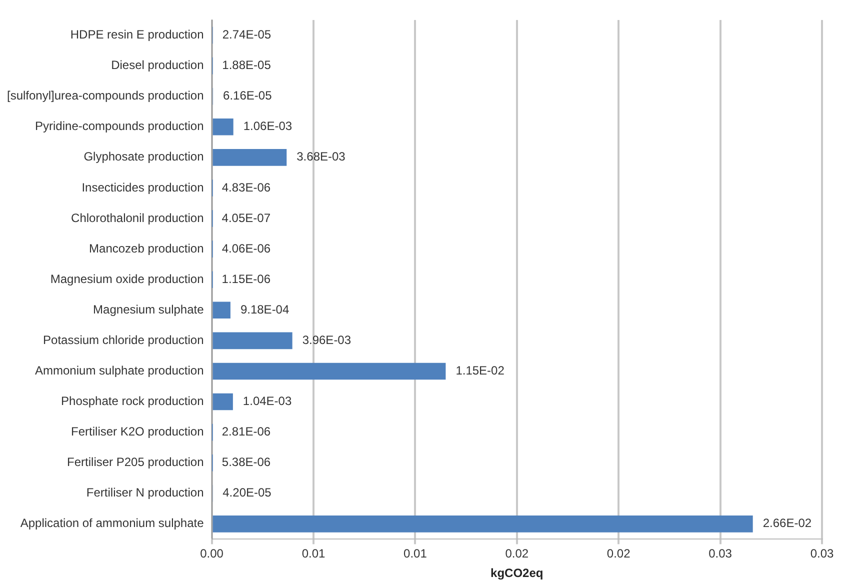 This screenshot has width=844, height=585. Describe the element at coordinates (246, 187) in the screenshot. I see `data-label: 4.83E-06` at that location.